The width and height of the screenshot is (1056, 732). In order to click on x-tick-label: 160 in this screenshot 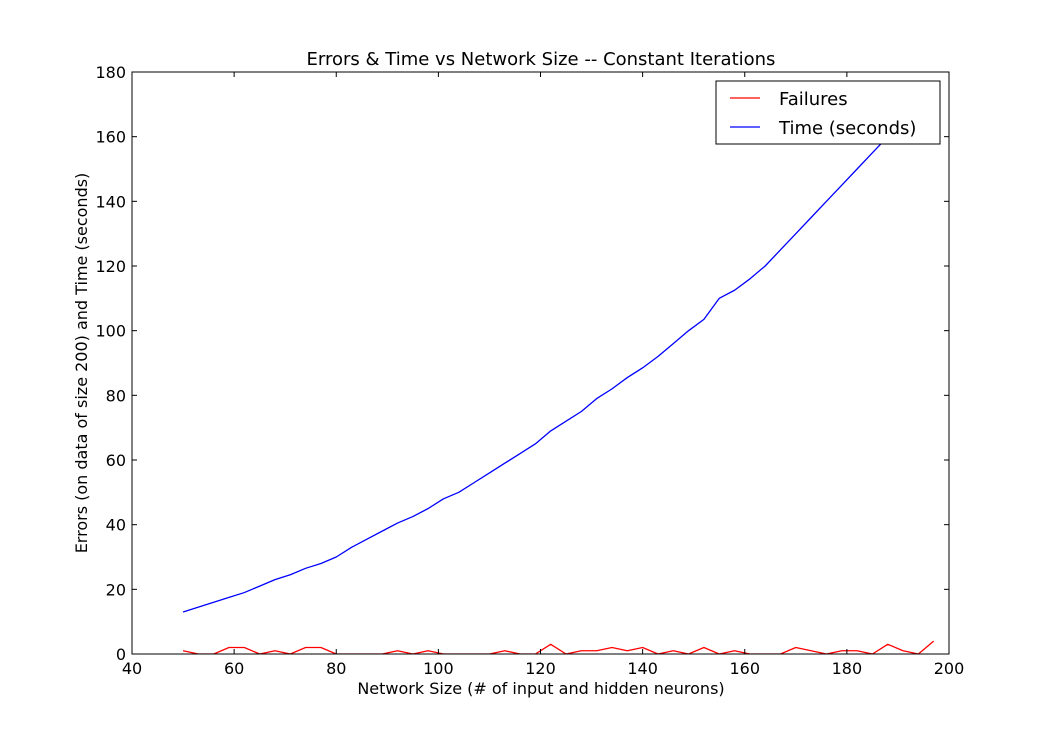, I will do `click(744, 668)`.